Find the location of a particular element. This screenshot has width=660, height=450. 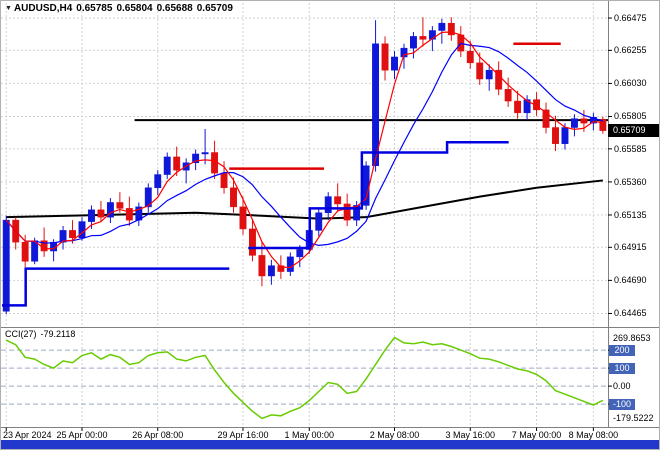

time-axis-label: 29 Apr 16:00 is located at coordinates (243, 435).